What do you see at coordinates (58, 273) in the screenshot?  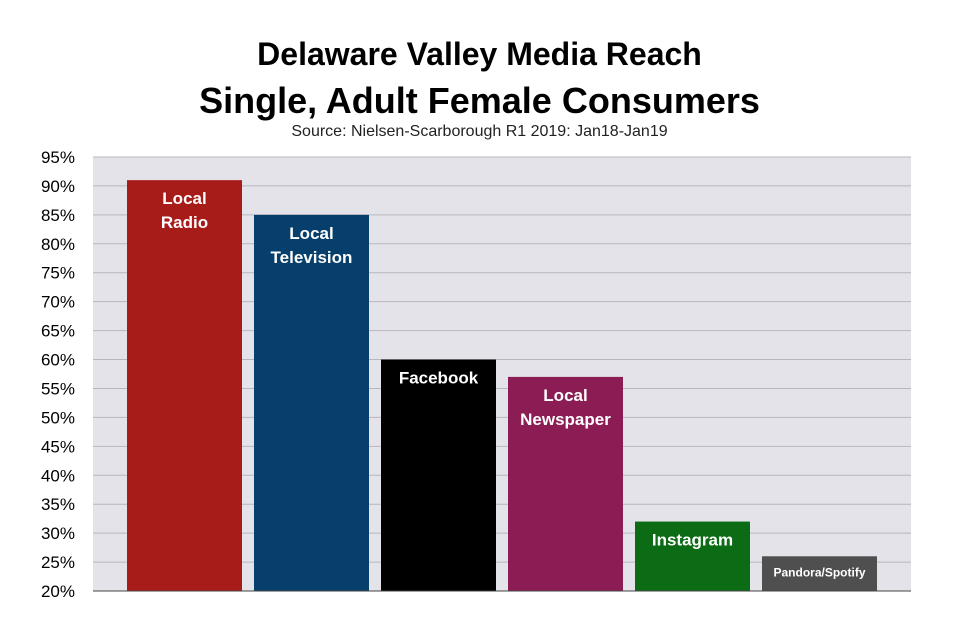 I see `y-tick-label: 75%` at bounding box center [58, 273].